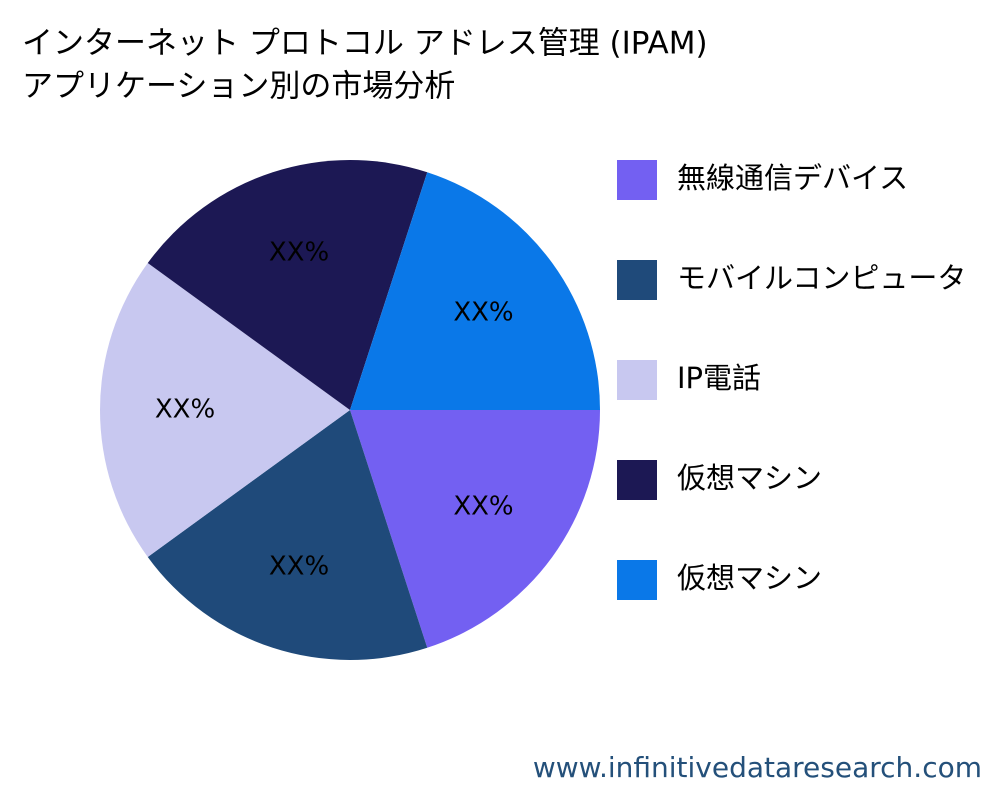 The image size is (1000, 800). Describe the element at coordinates (792, 178) in the screenshot. I see `legend-label: 無線通信デバイス` at that location.